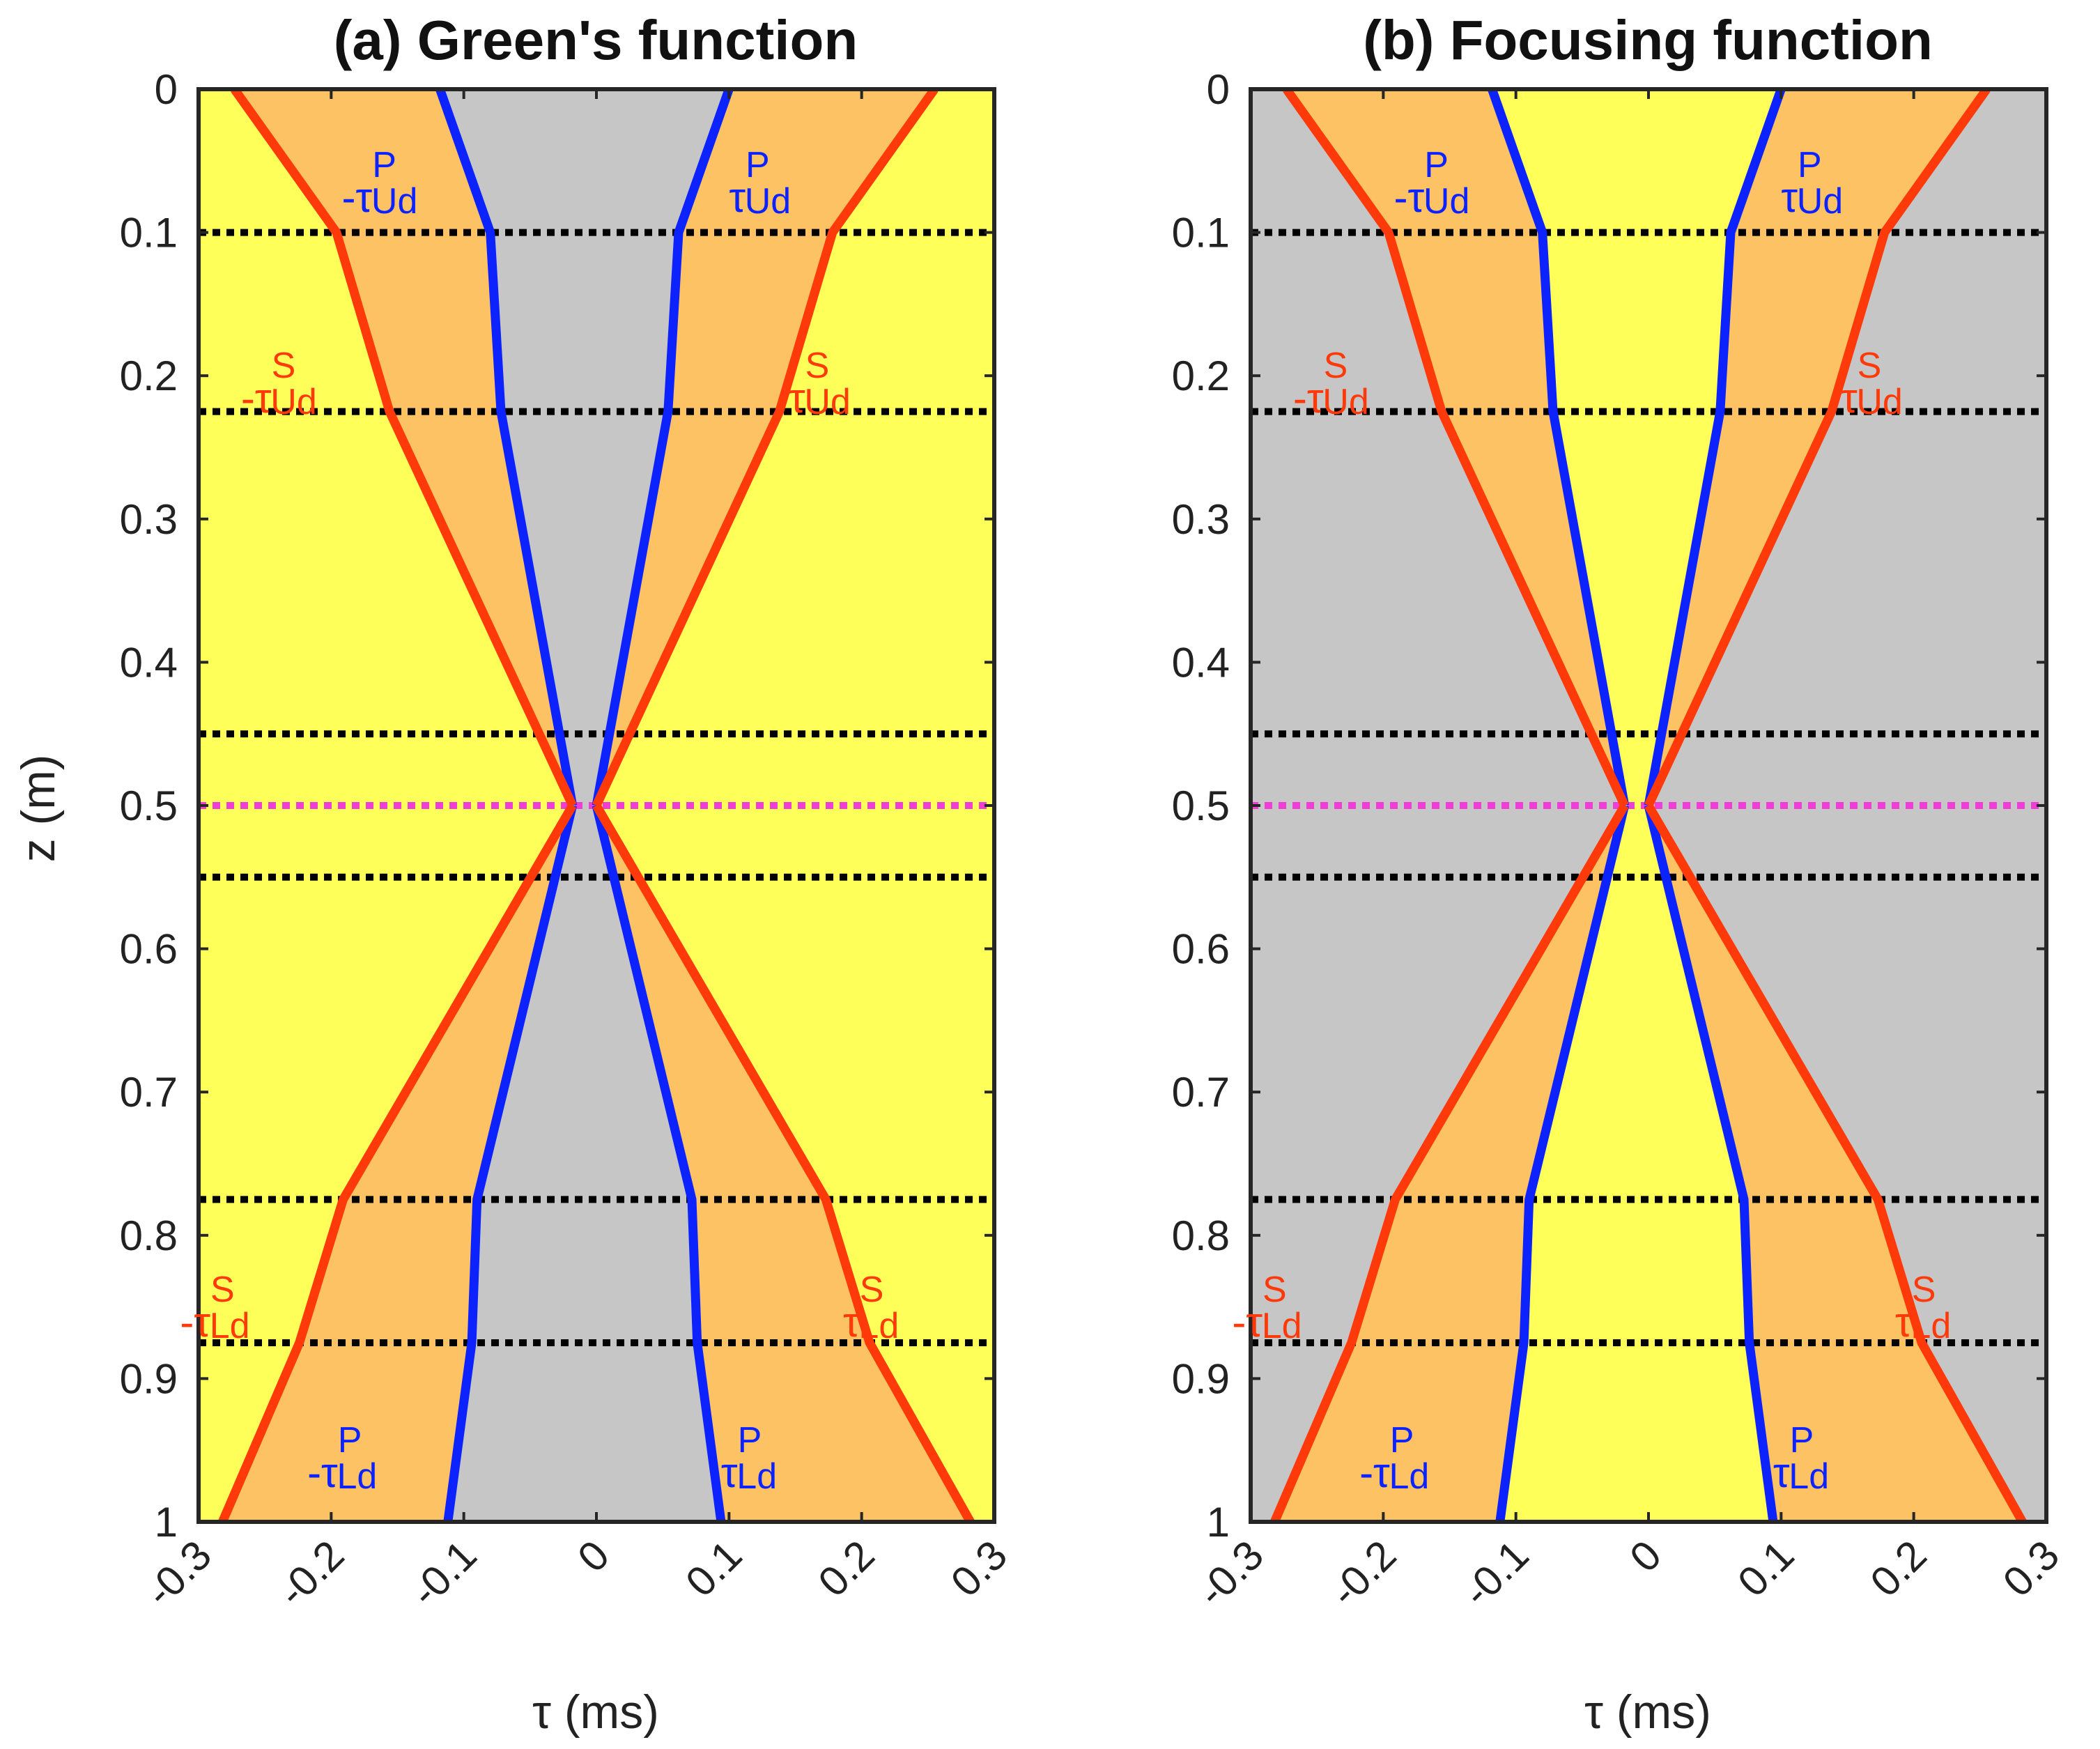 This screenshot has height=1749, width=2100. Describe the element at coordinates (2031, 1568) in the screenshot. I see `x-tick-label: 0.3` at that location.